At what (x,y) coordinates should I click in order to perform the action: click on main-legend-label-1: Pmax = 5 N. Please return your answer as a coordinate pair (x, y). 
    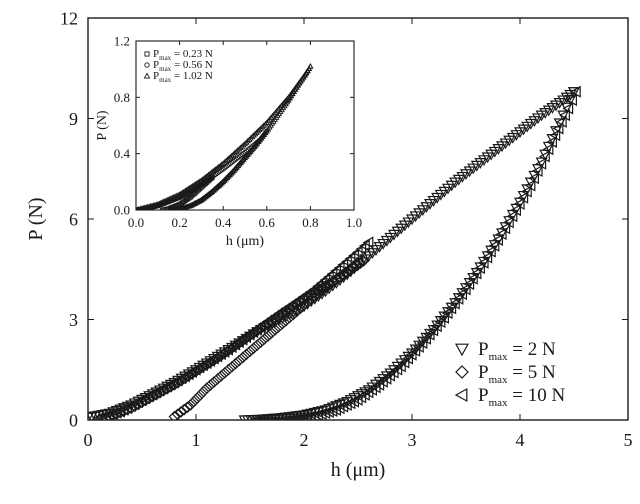
    Looking at the image, I should click on (517, 374).